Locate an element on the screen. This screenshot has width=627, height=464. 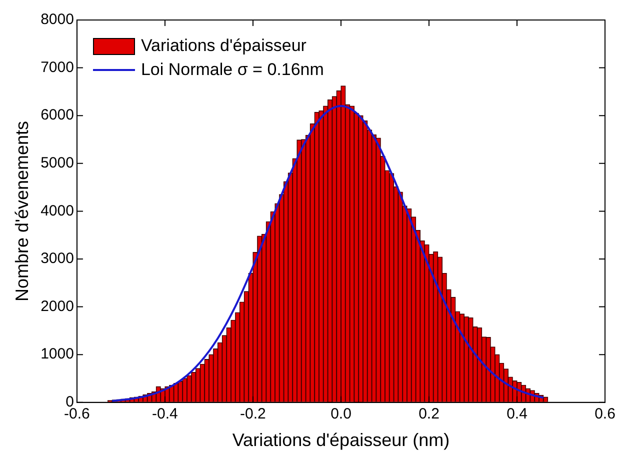
legend-label: Loi Normale σ = 0.16nm is located at coordinates (232, 70).